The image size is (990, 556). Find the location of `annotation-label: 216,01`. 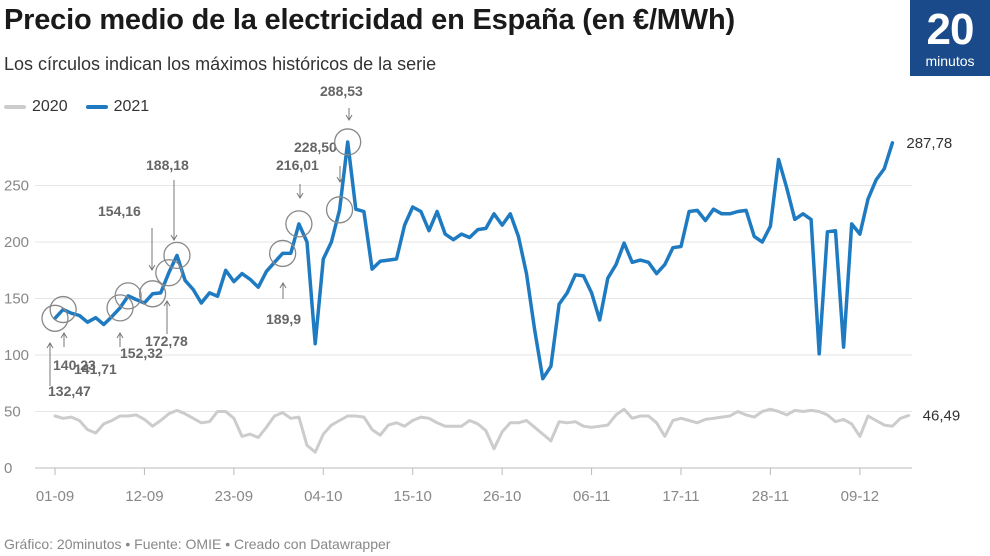

annotation-label: 216,01 is located at coordinates (297, 165).